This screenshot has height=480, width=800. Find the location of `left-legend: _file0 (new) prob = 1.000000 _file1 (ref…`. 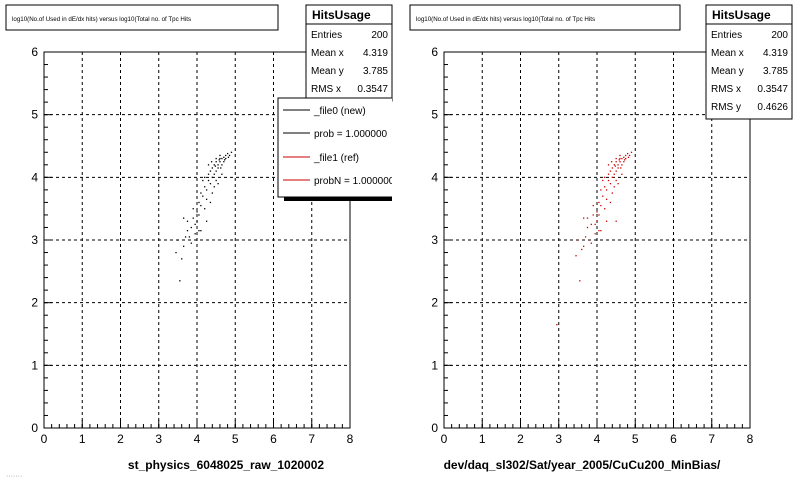

left-legend: _file0 (new) prob = 1.000000 _file1 (ref… is located at coordinates (334, 149).